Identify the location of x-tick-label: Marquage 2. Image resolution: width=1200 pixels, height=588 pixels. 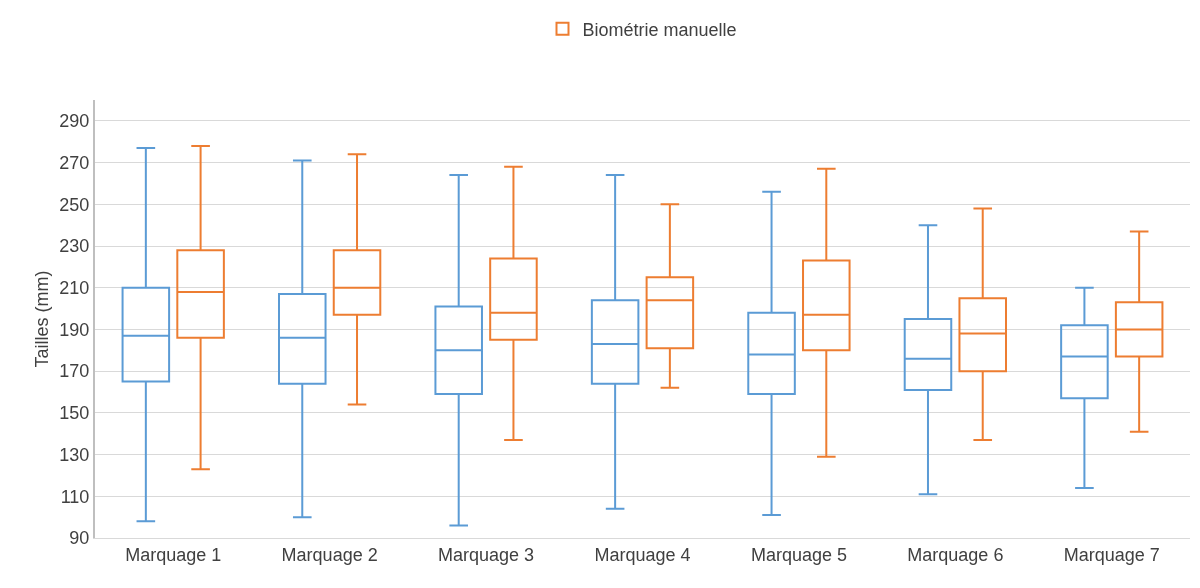
(329, 554).